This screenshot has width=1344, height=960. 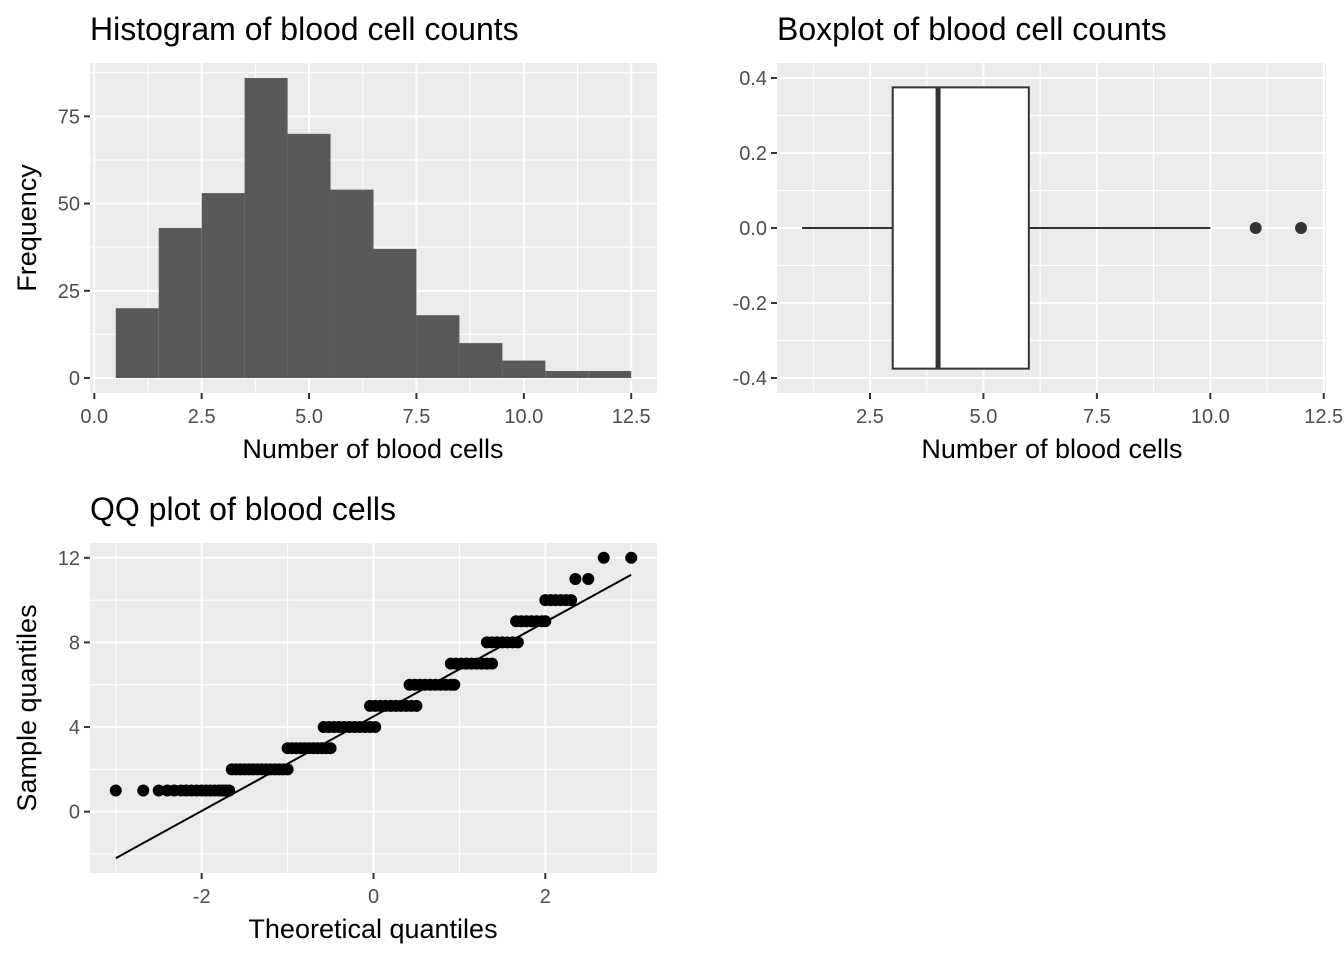 What do you see at coordinates (753, 154) in the screenshot?
I see `y-tick-label: 0.2` at bounding box center [753, 154].